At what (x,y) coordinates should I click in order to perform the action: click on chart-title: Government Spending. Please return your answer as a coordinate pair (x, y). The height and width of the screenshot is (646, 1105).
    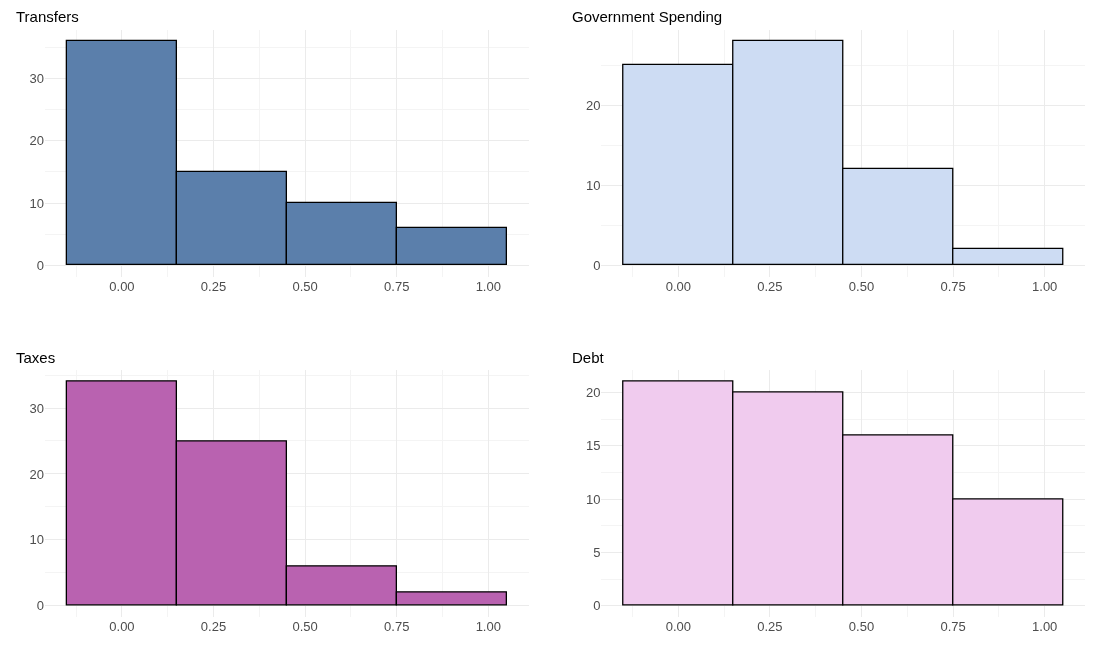
    Looking at the image, I should click on (647, 16).